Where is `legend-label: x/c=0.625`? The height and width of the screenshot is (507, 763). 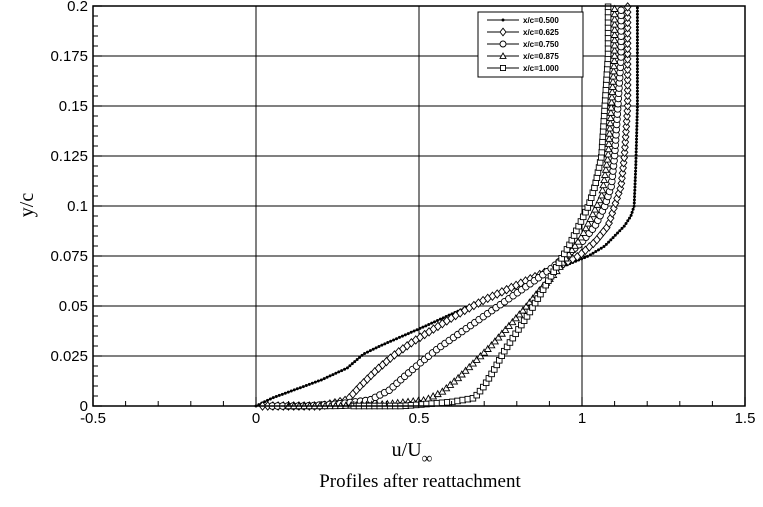
legend-label: x/c=0.625 is located at coordinates (541, 32).